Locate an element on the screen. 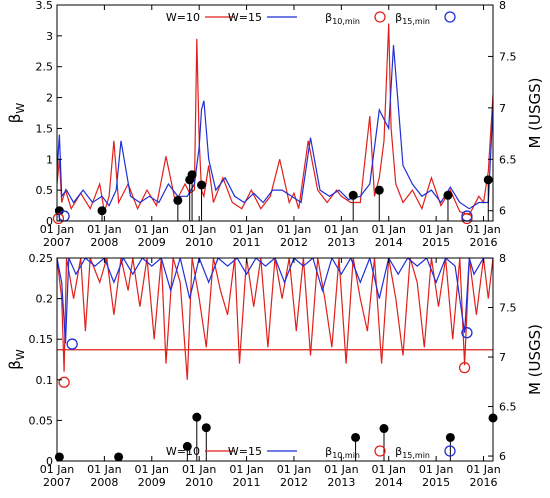  y-tick-label: 0.5 is located at coordinates (45, 190).